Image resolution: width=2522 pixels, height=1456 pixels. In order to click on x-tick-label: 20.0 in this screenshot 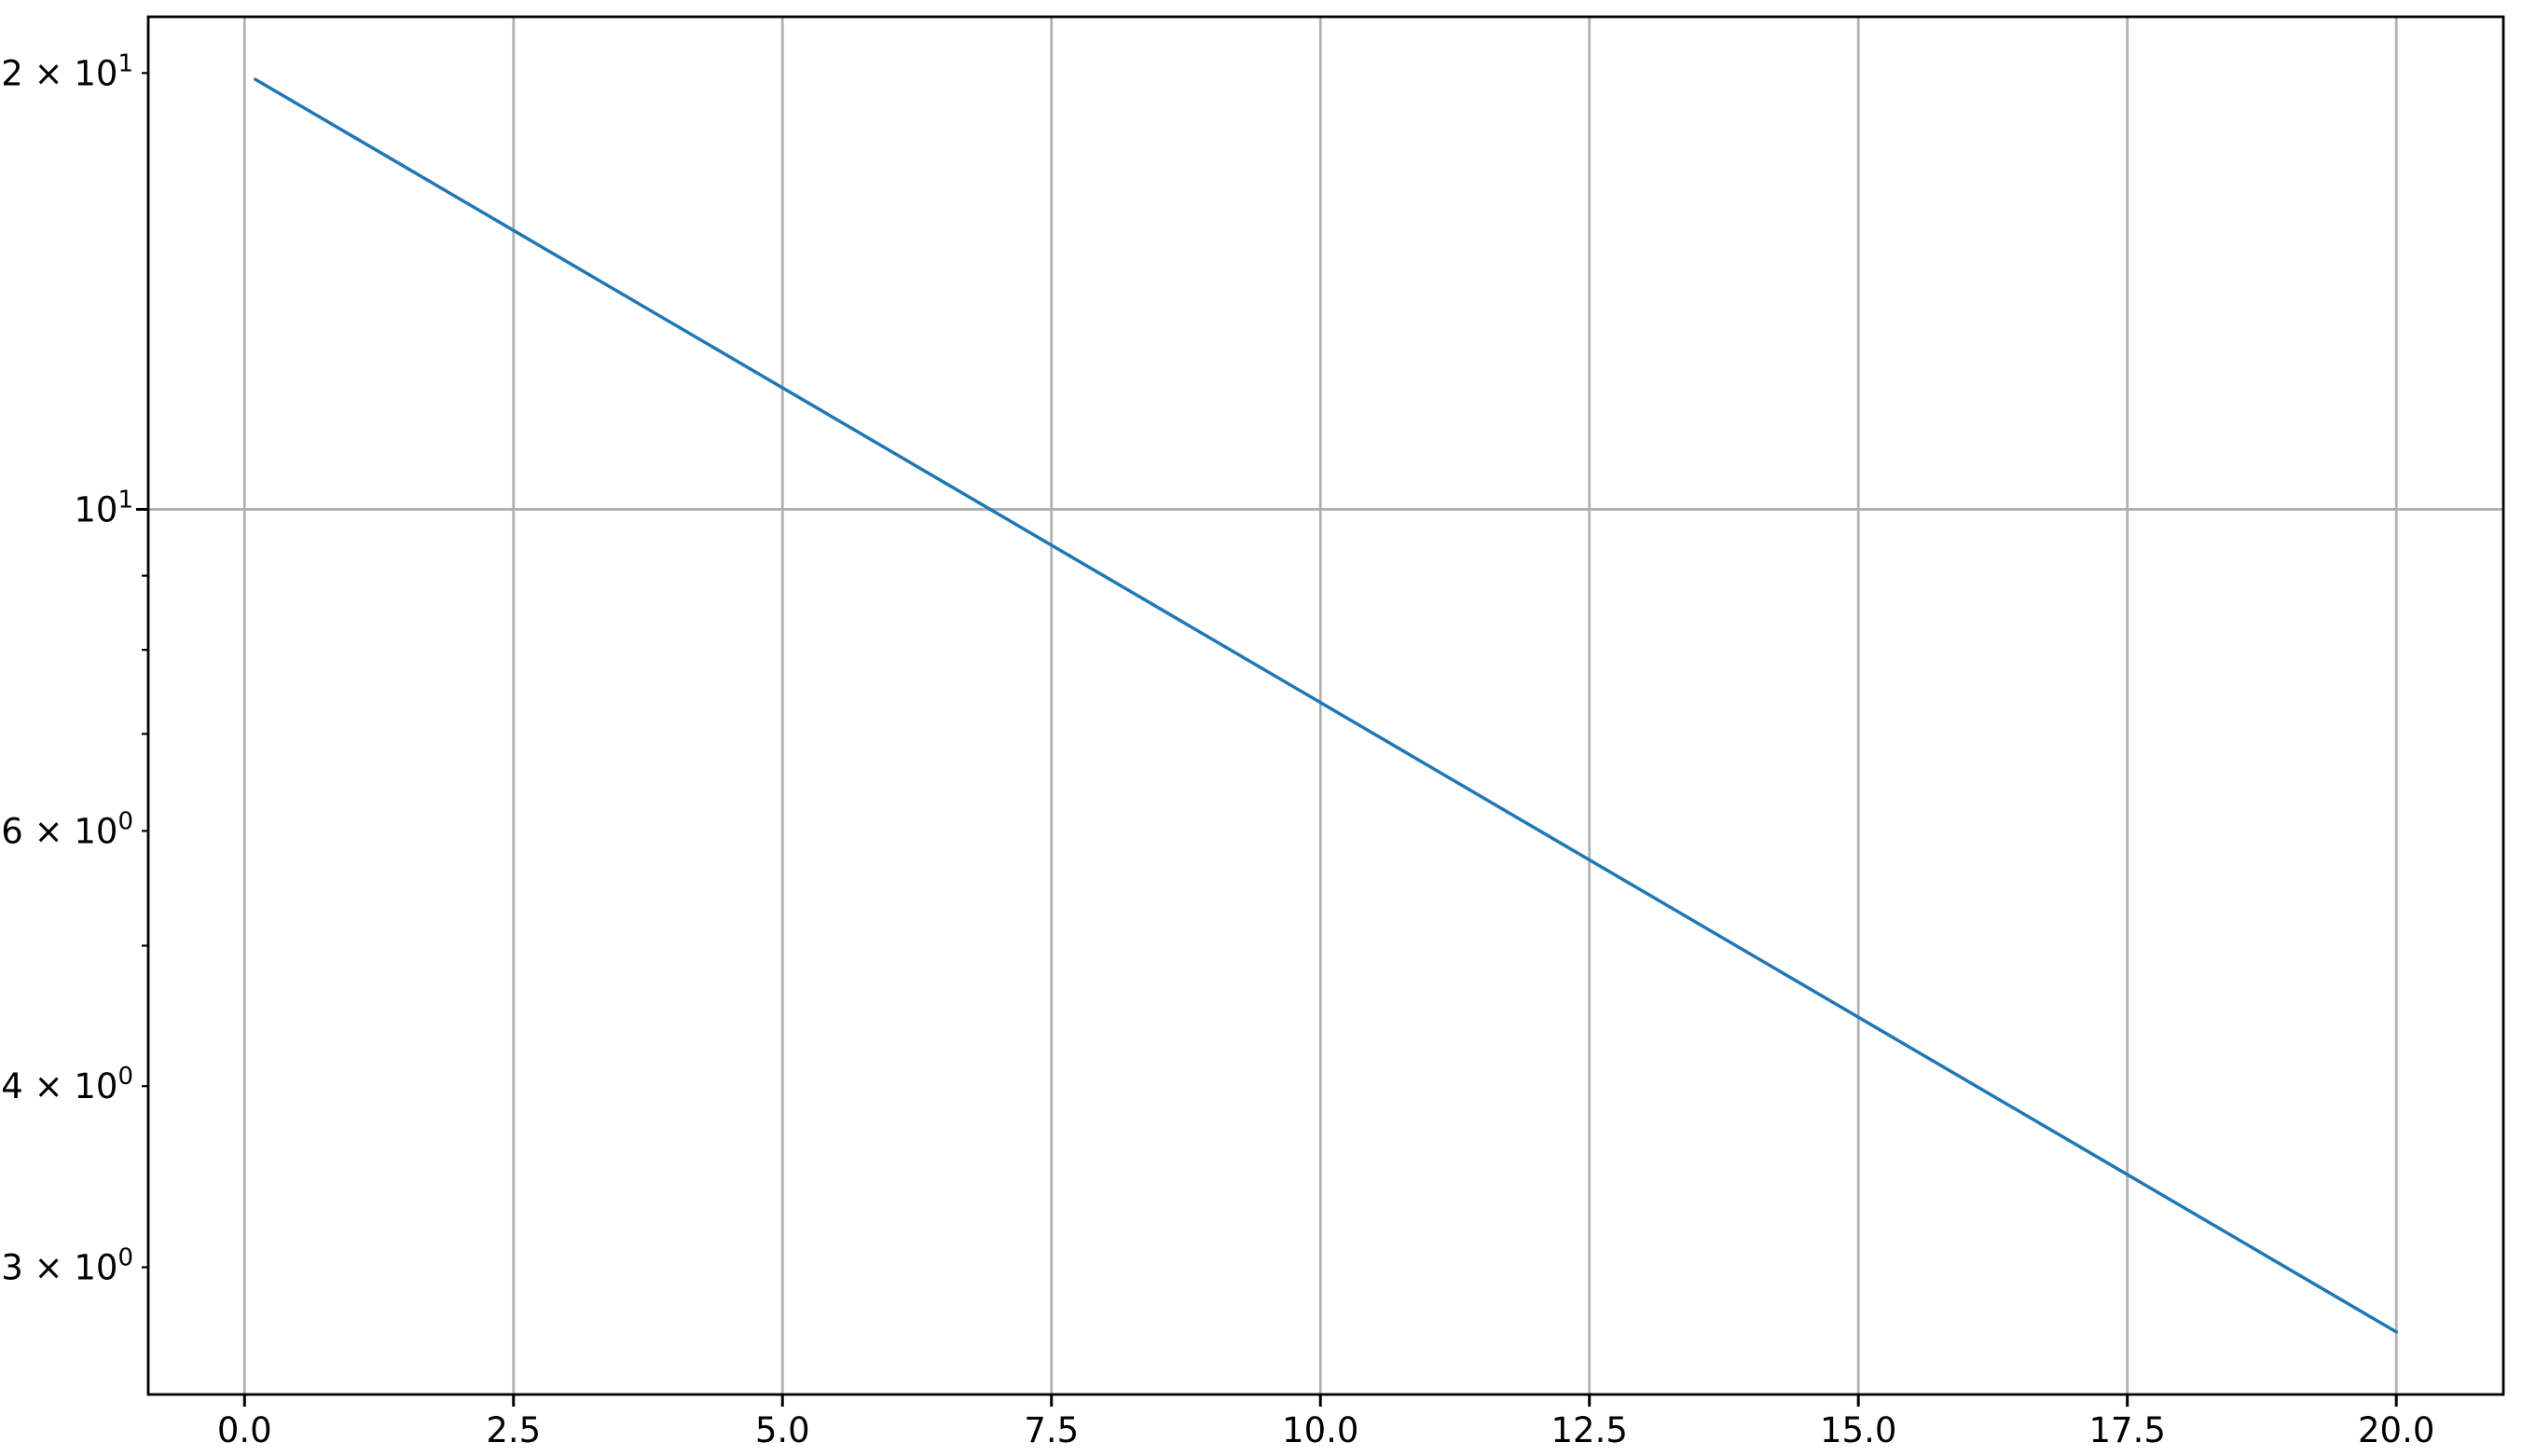, I will do `click(2396, 1430)`.